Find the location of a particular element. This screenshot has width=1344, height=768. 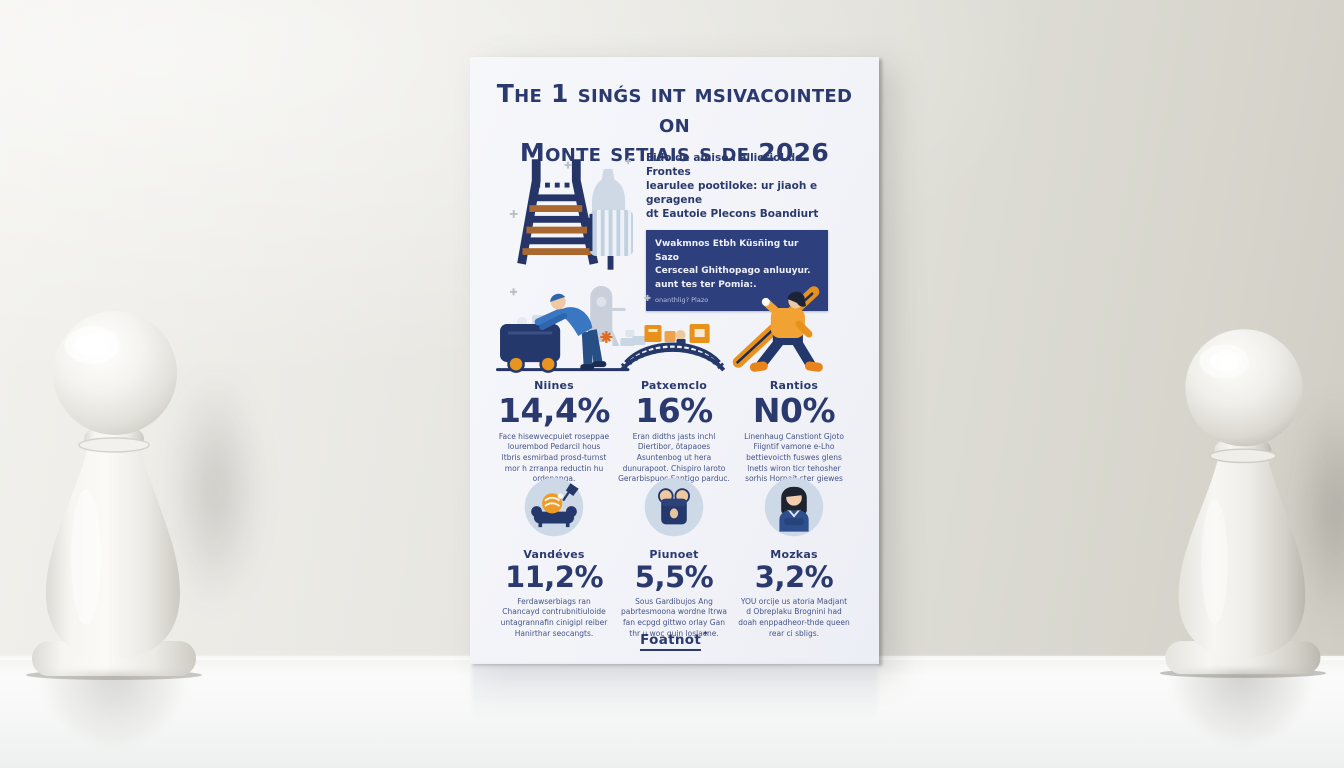

workers-scene-icon is located at coordinates (659, 329).